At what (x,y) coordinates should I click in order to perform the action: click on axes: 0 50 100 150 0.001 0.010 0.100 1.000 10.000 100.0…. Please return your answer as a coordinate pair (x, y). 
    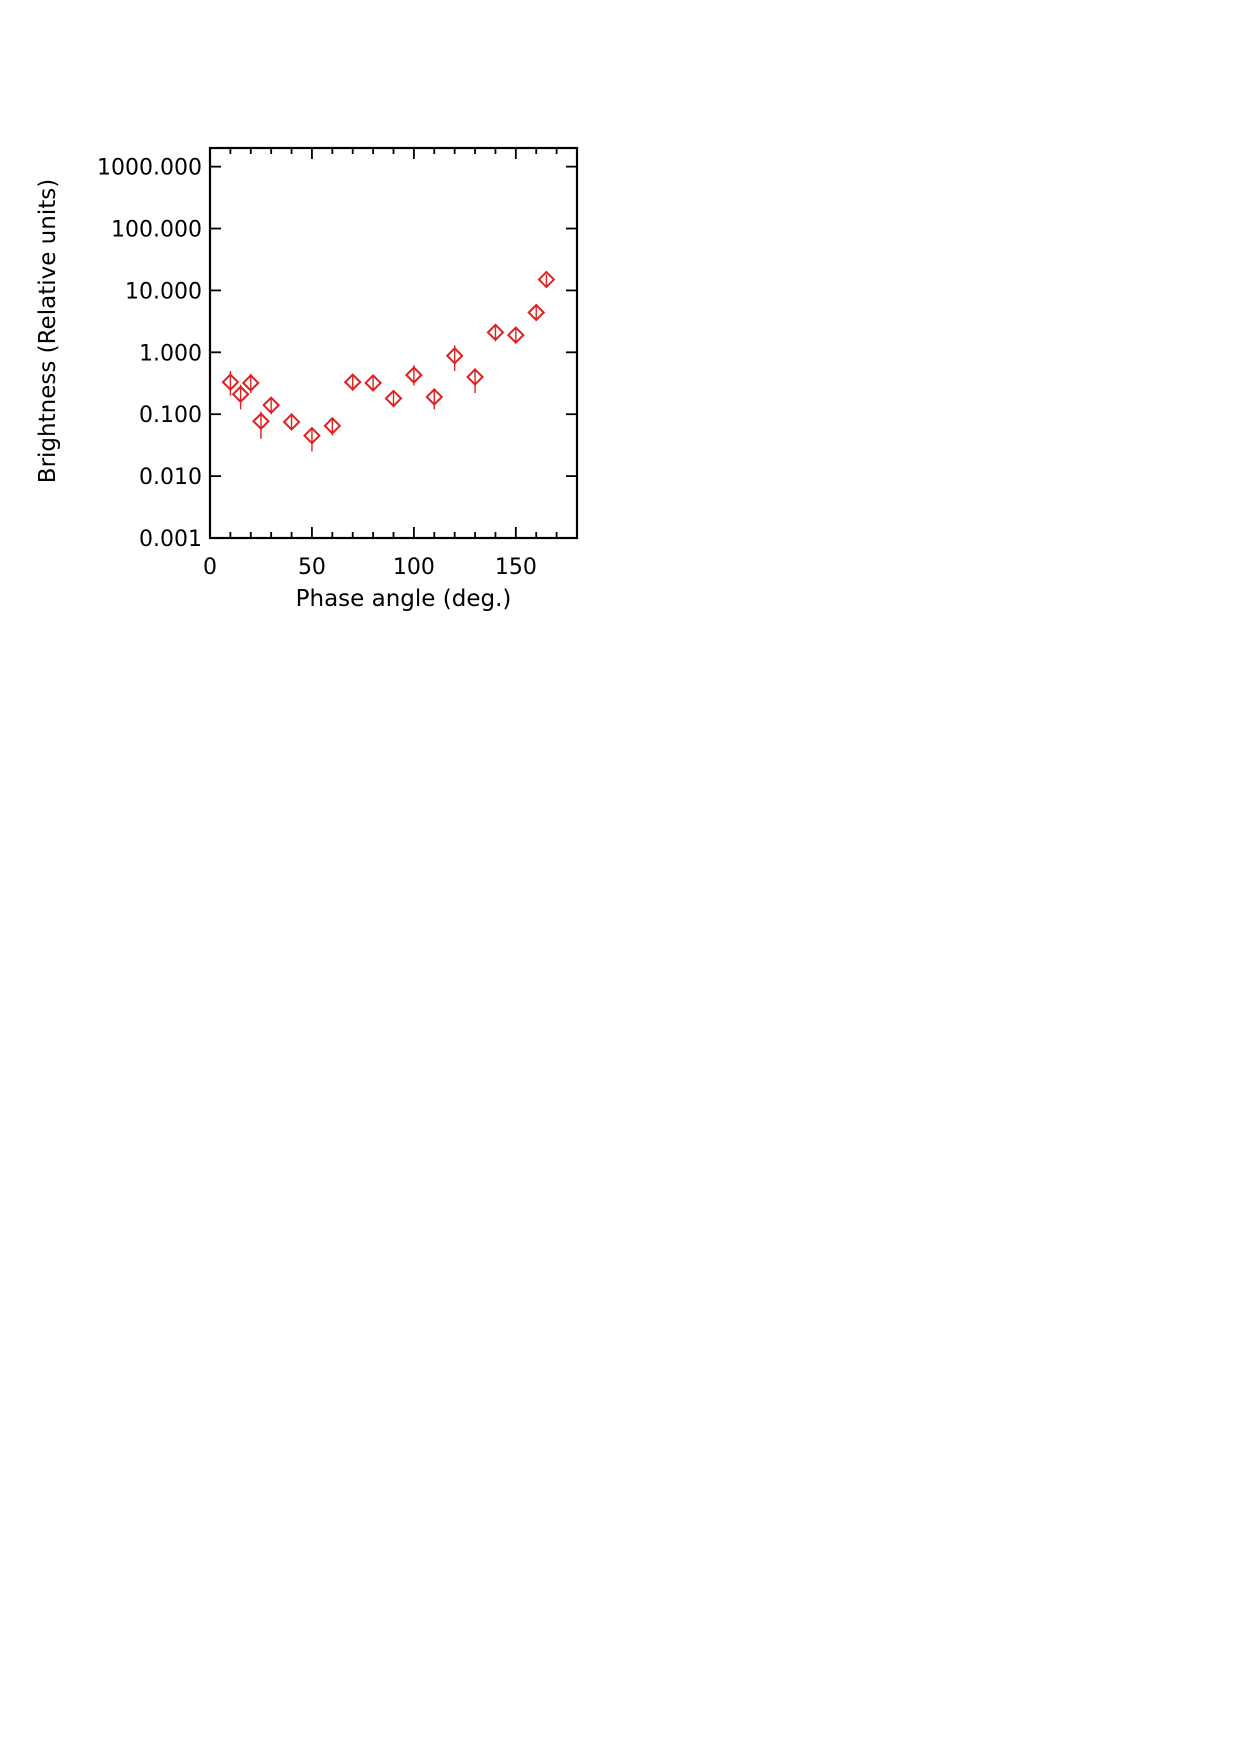
    Looking at the image, I should click on (338, 363).